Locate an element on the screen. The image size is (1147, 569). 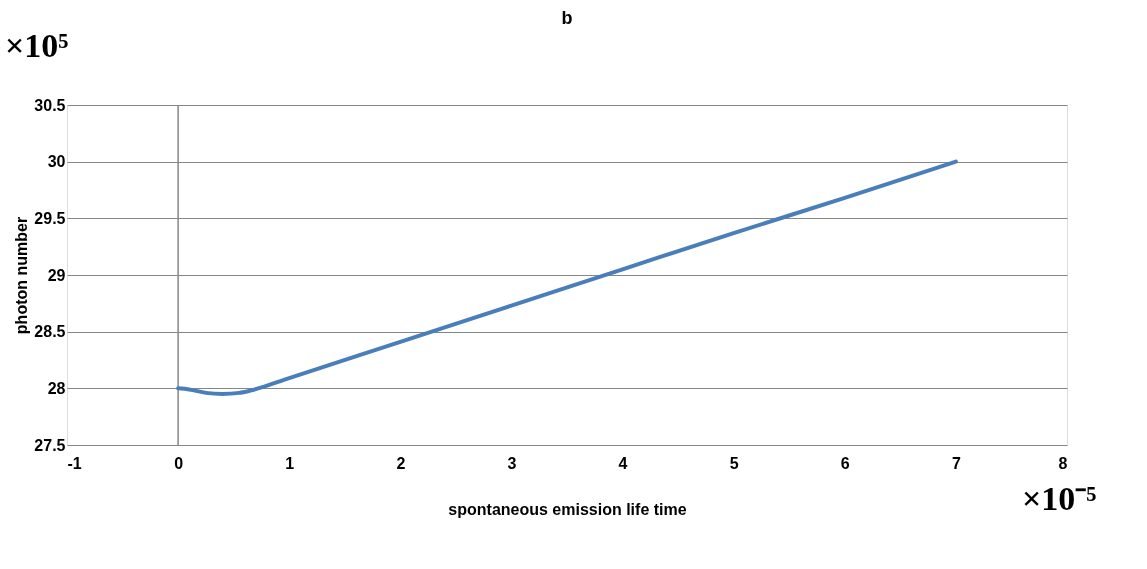
x-tick-label: 2 is located at coordinates (401, 463).